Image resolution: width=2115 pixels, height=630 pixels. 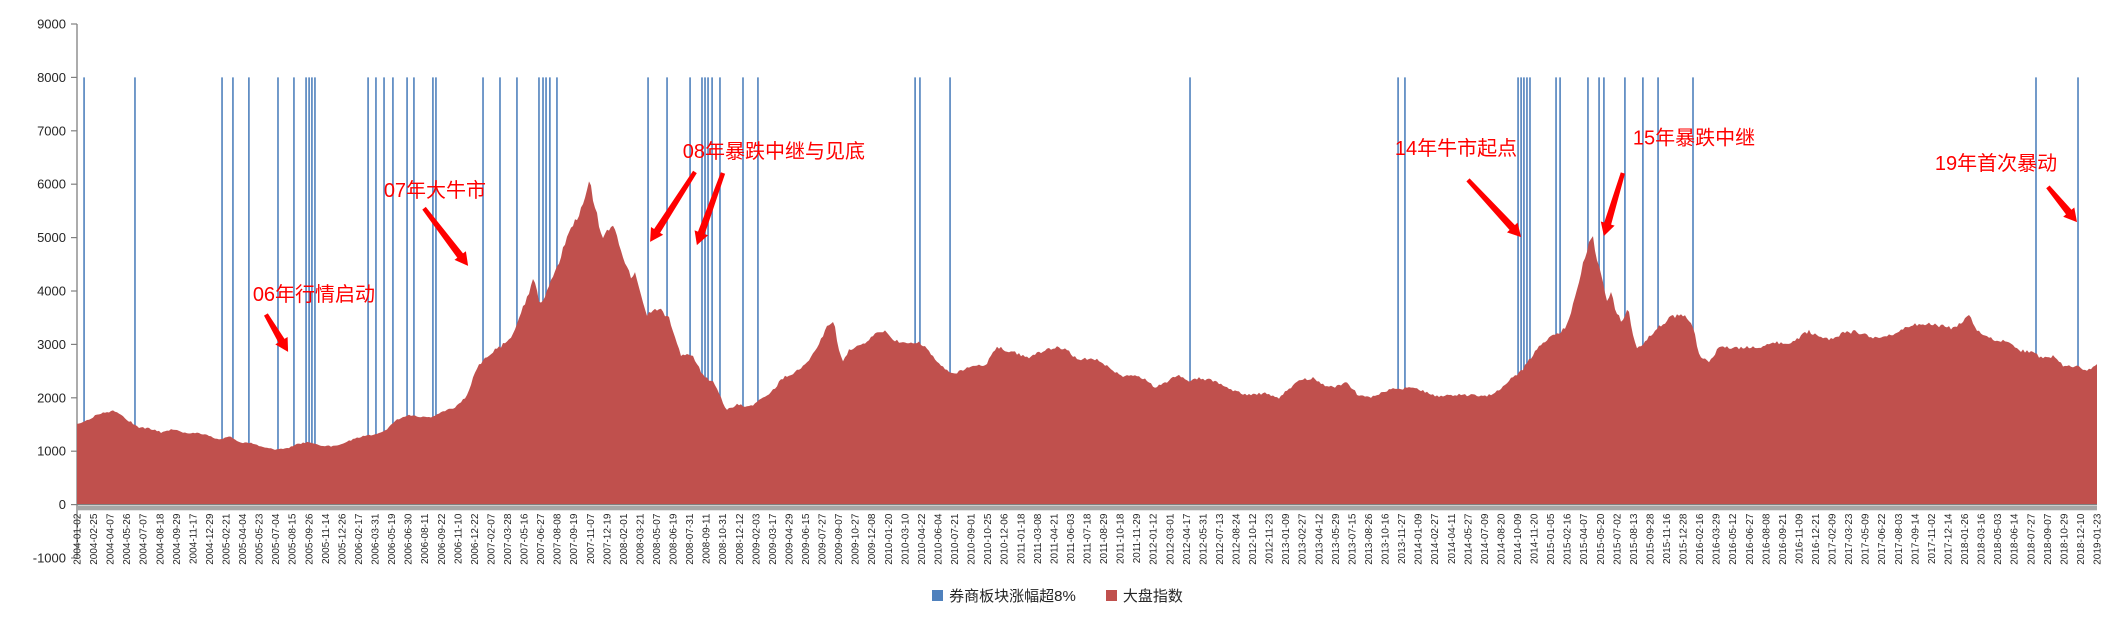 What do you see at coordinates (1352, 539) in the screenshot?
I see `x-tick-label: 2013-07-15` at bounding box center [1352, 539].